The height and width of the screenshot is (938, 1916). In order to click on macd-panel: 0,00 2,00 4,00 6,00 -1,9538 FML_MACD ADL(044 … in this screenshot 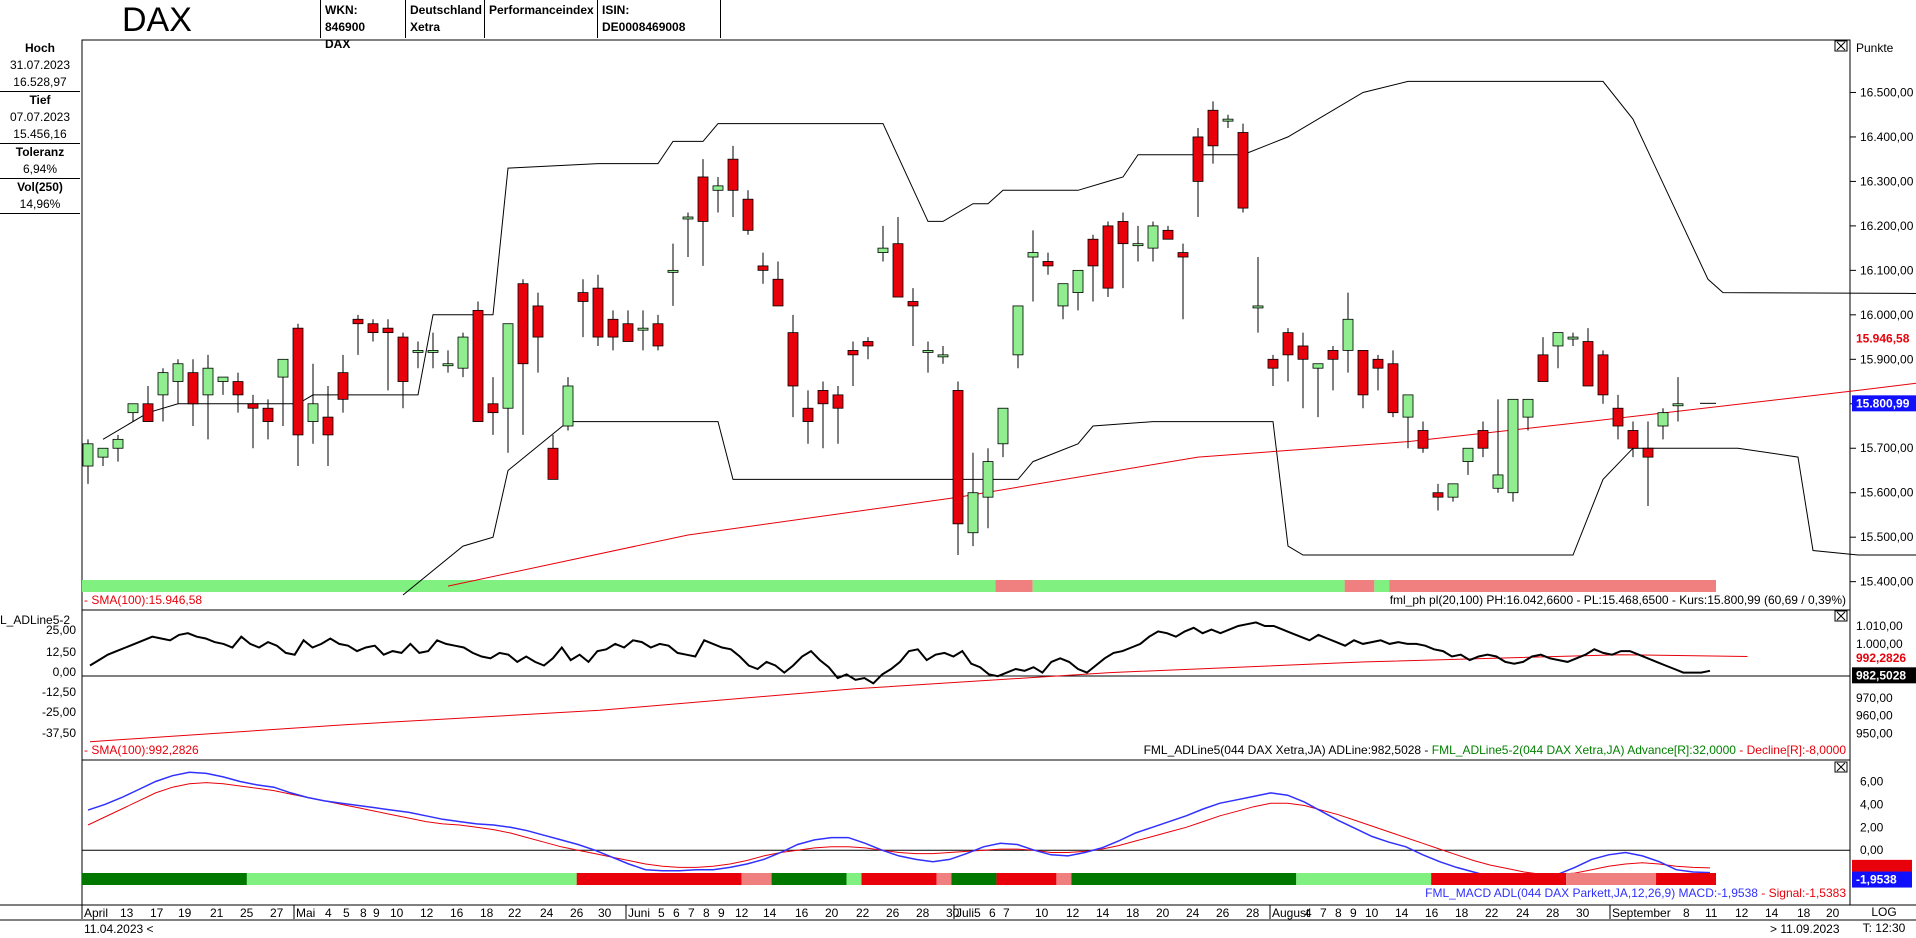, I will do `click(997, 830)`.